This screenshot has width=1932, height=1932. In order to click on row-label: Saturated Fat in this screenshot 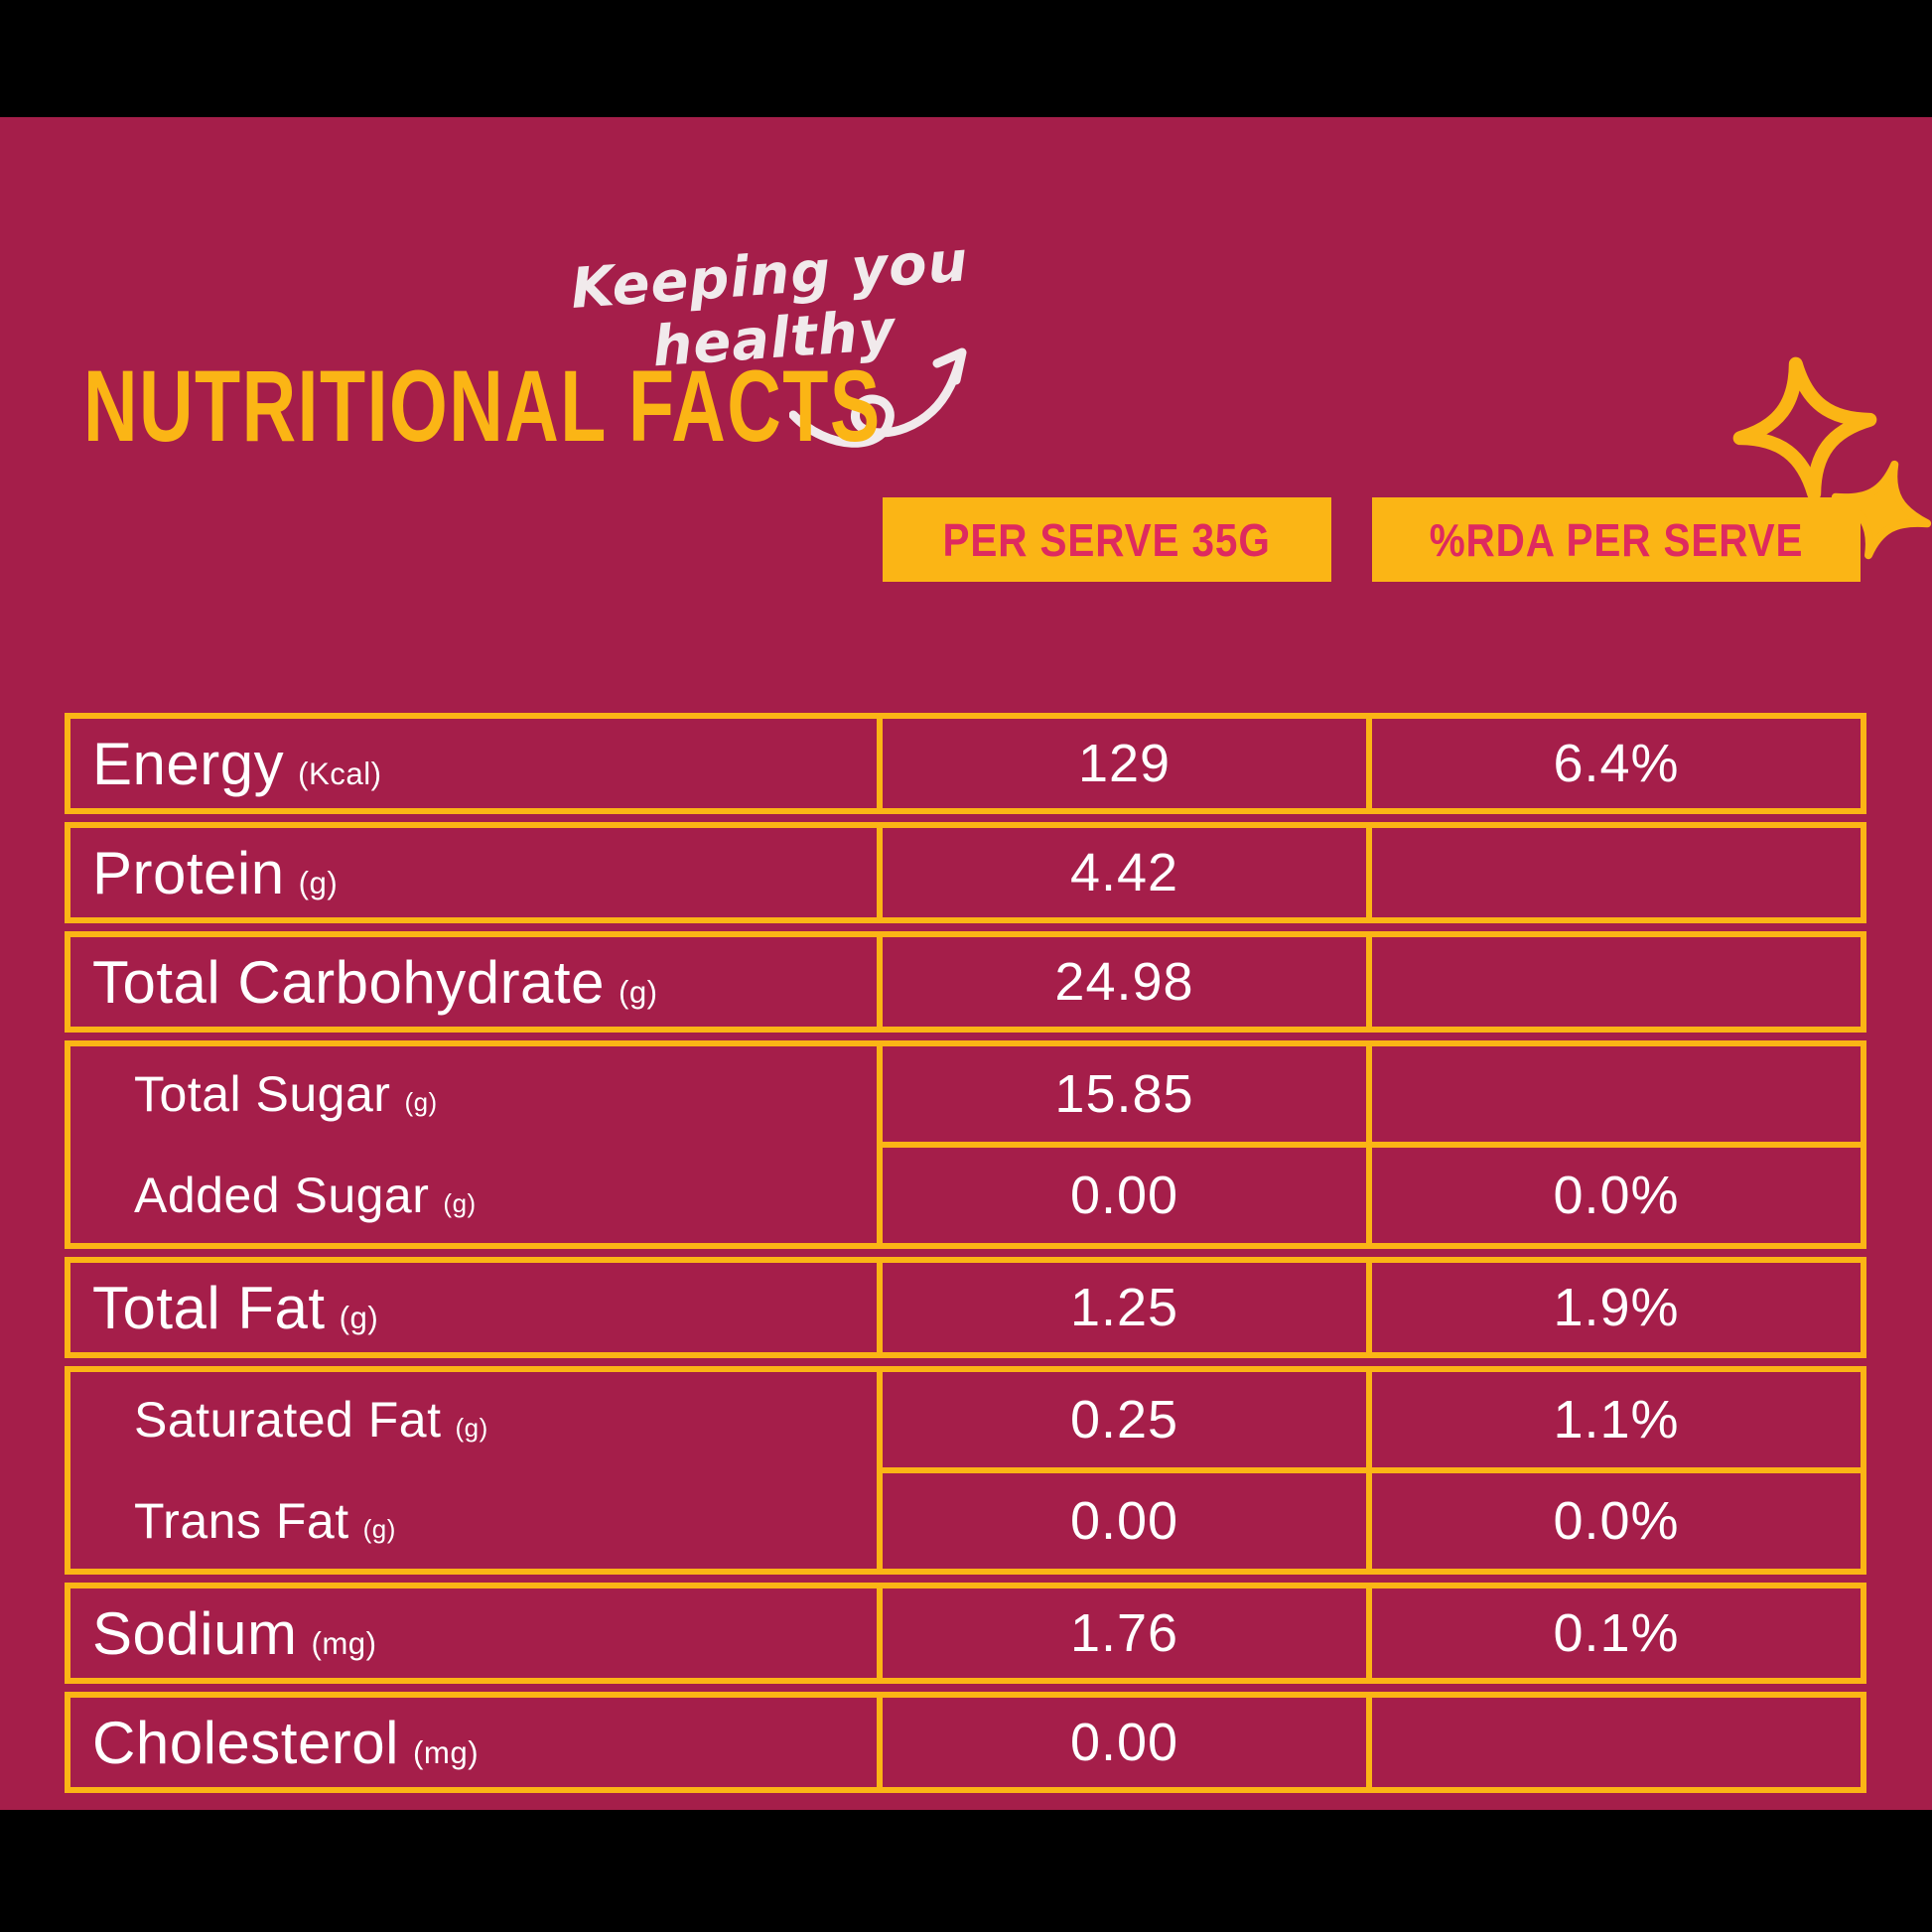, I will do `click(288, 1420)`.